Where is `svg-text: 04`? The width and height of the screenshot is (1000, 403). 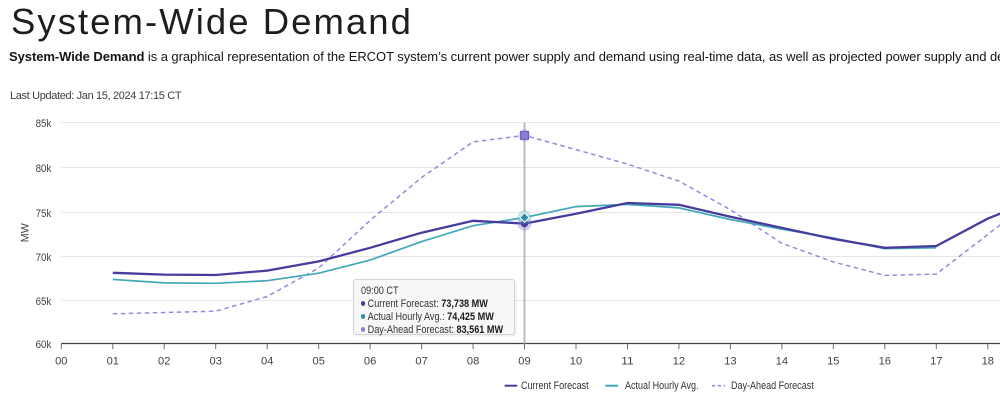
svg-text: 04 is located at coordinates (267, 362).